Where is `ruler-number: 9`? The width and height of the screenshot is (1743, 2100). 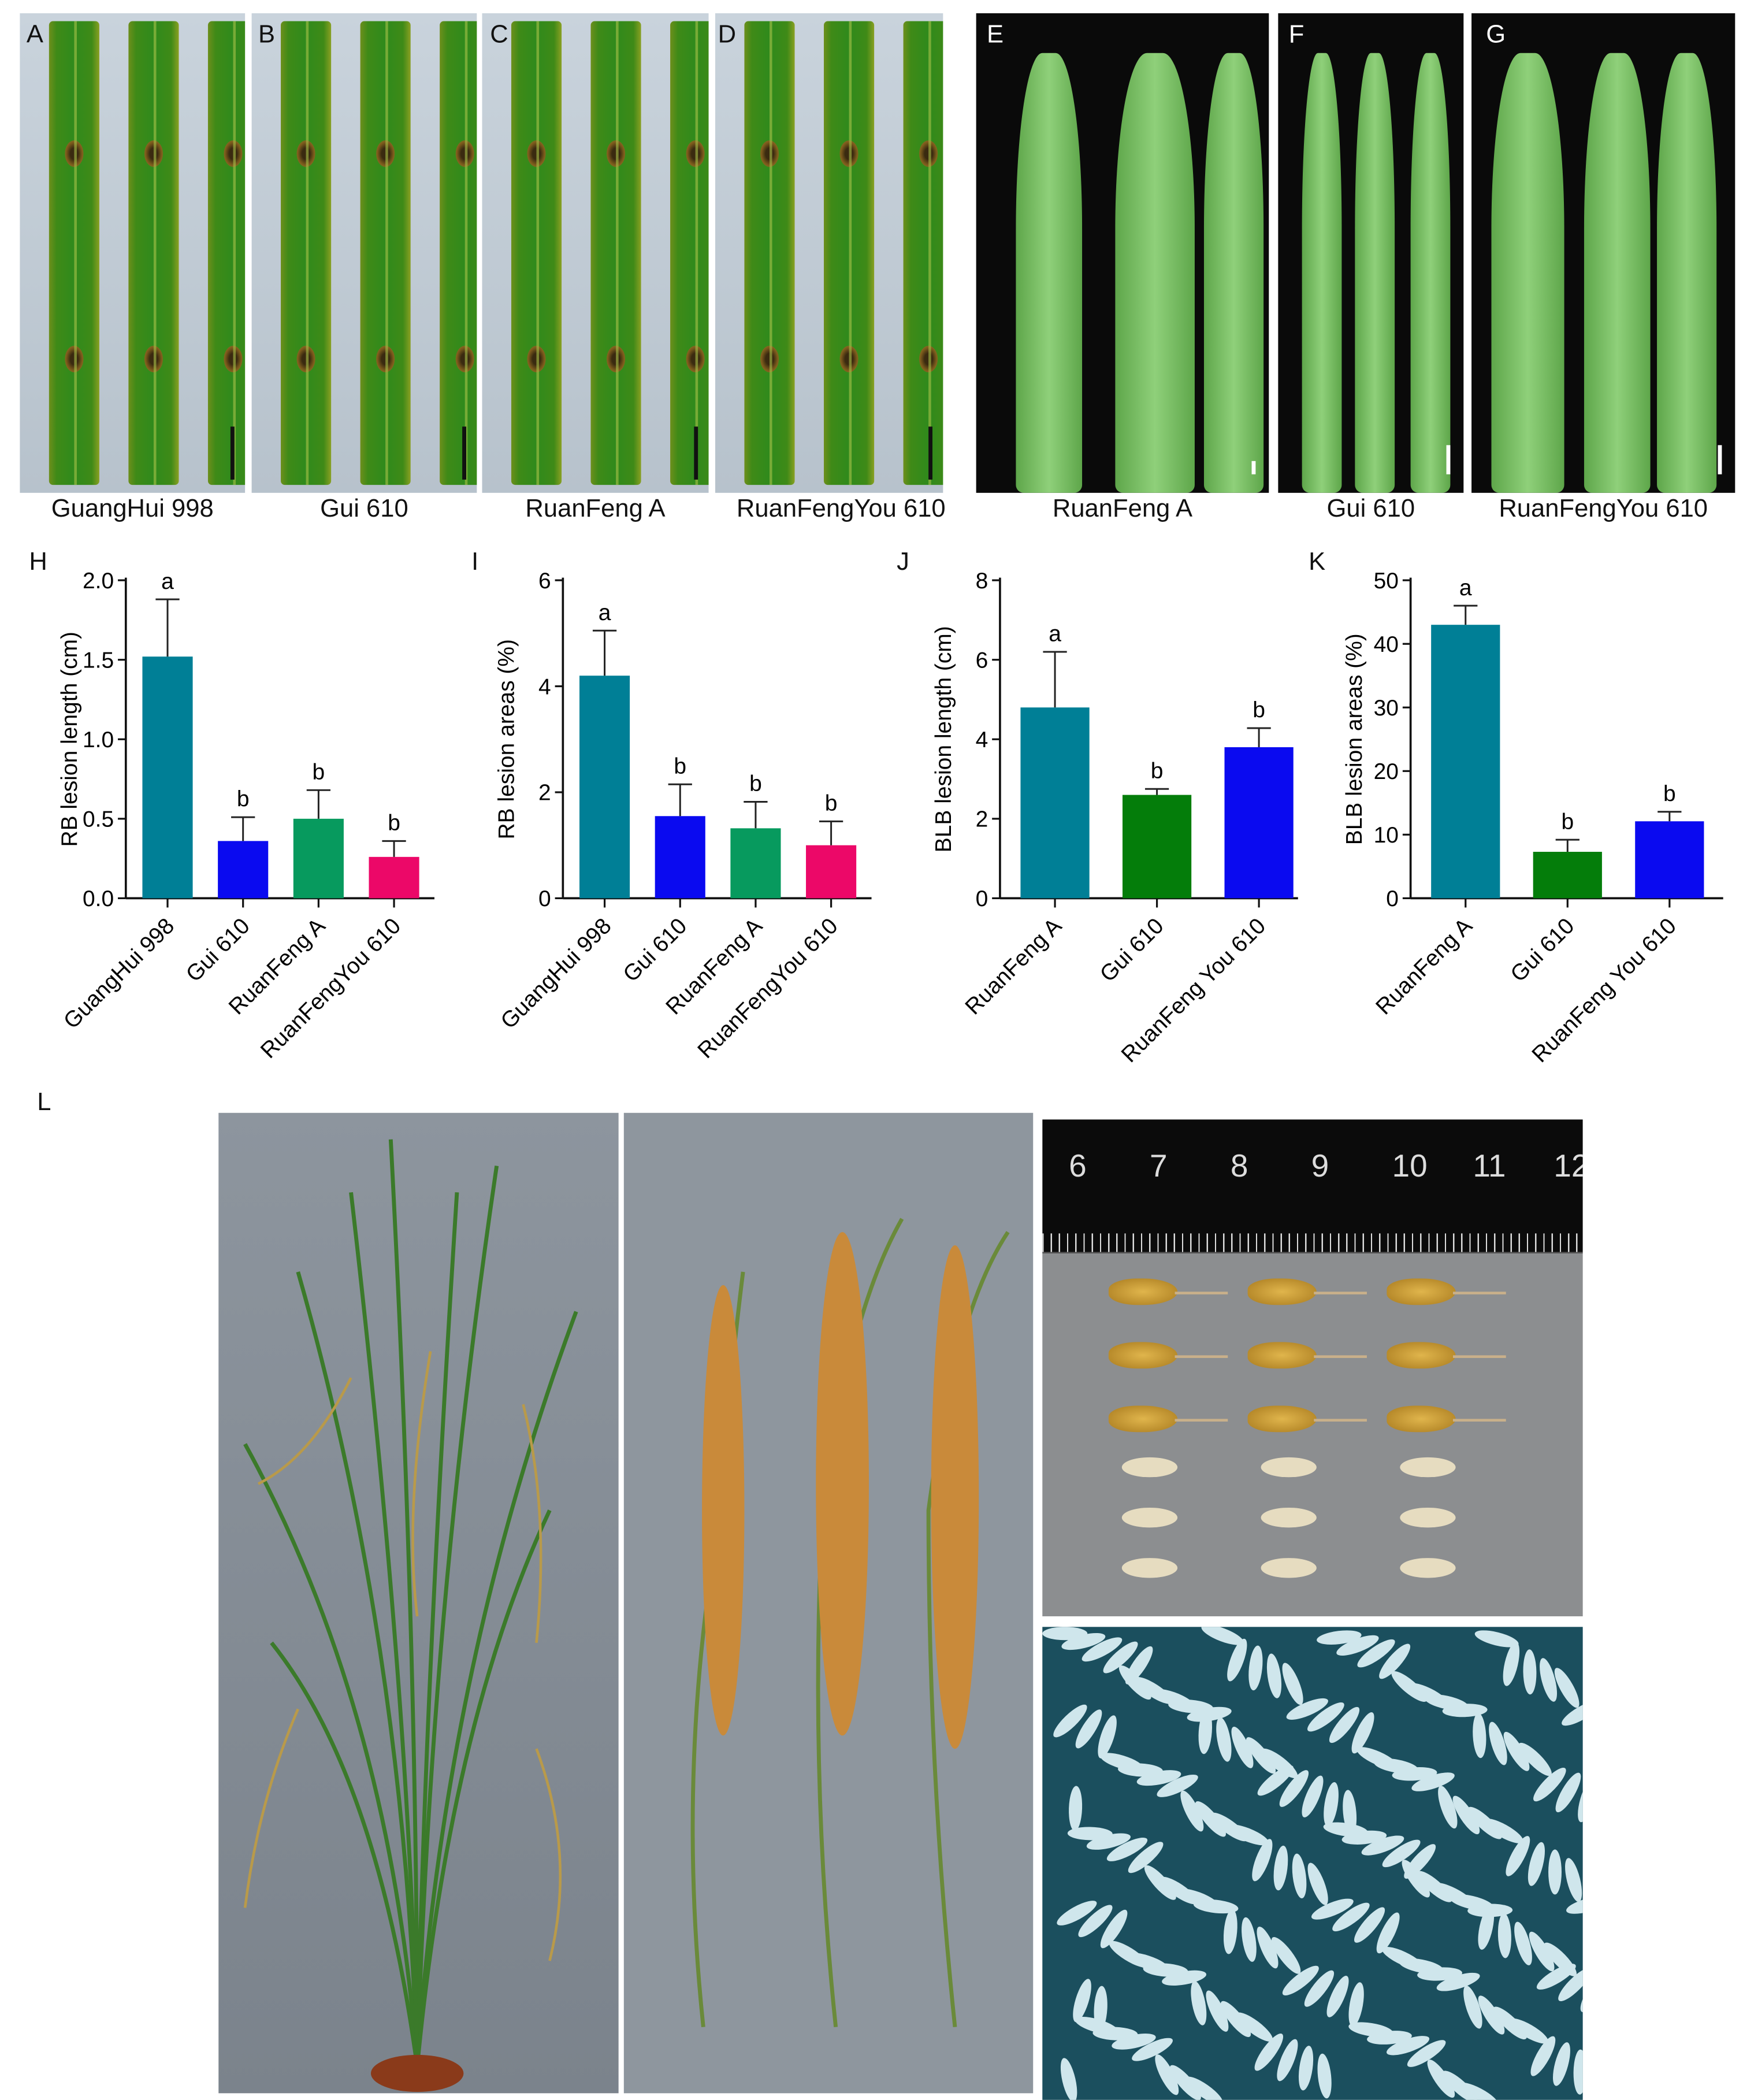
ruler-number: 9 is located at coordinates (1320, 1166).